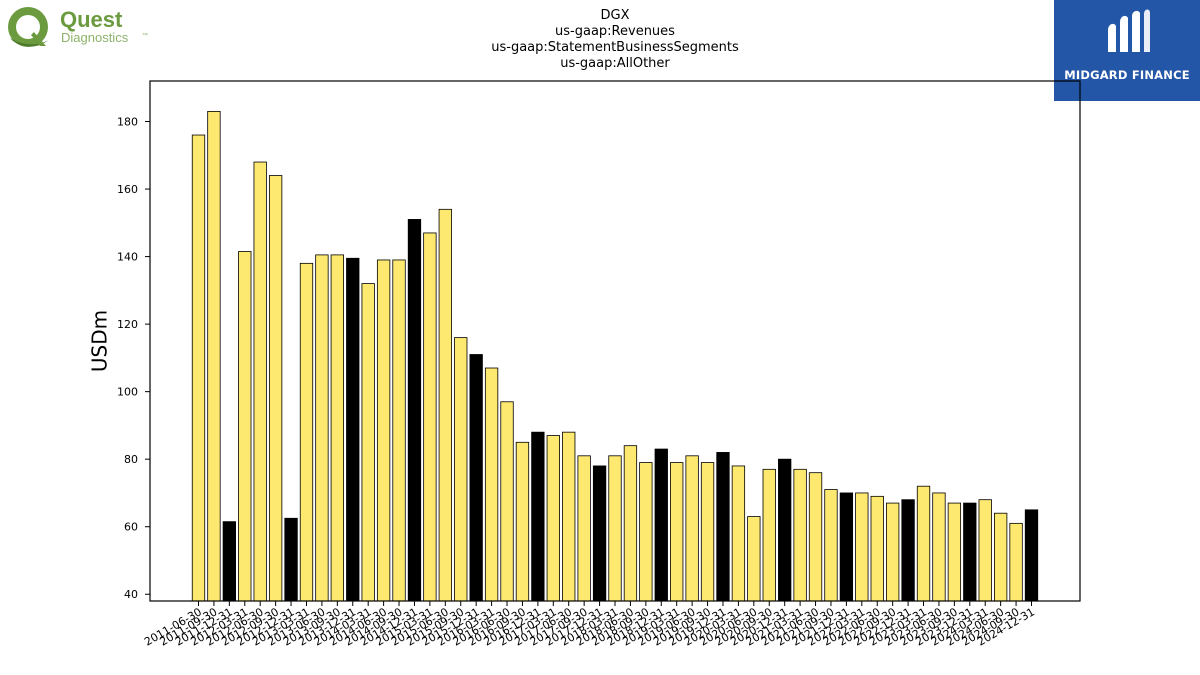 The width and height of the screenshot is (1200, 675). I want to click on quest-logo-word: Quest, so click(91, 19).